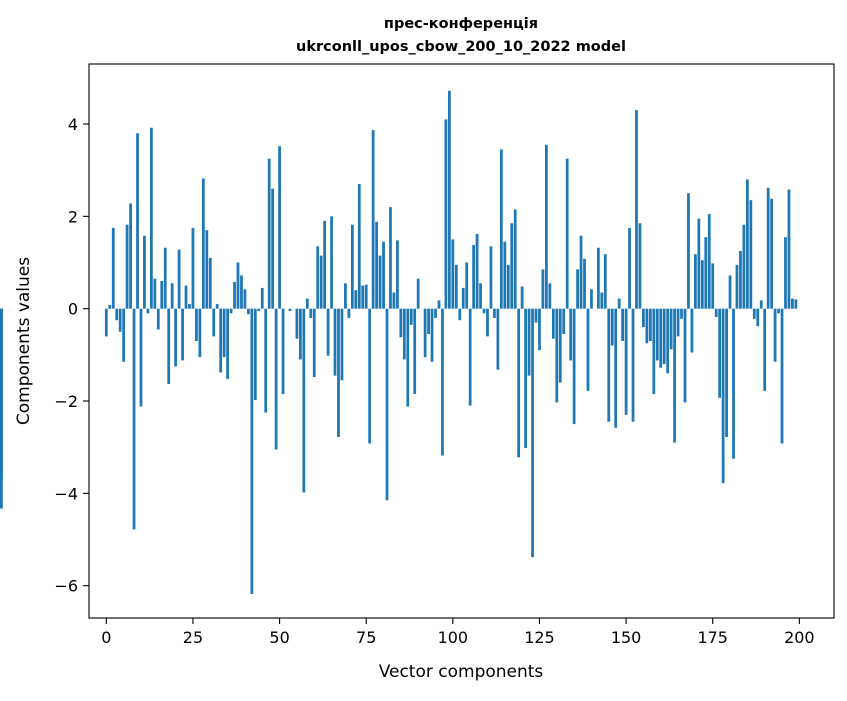  Describe the element at coordinates (461, 47) in the screenshot. I see `chart-title-line2: ukrconll_upos_cbow_200_10_2022 model` at that location.